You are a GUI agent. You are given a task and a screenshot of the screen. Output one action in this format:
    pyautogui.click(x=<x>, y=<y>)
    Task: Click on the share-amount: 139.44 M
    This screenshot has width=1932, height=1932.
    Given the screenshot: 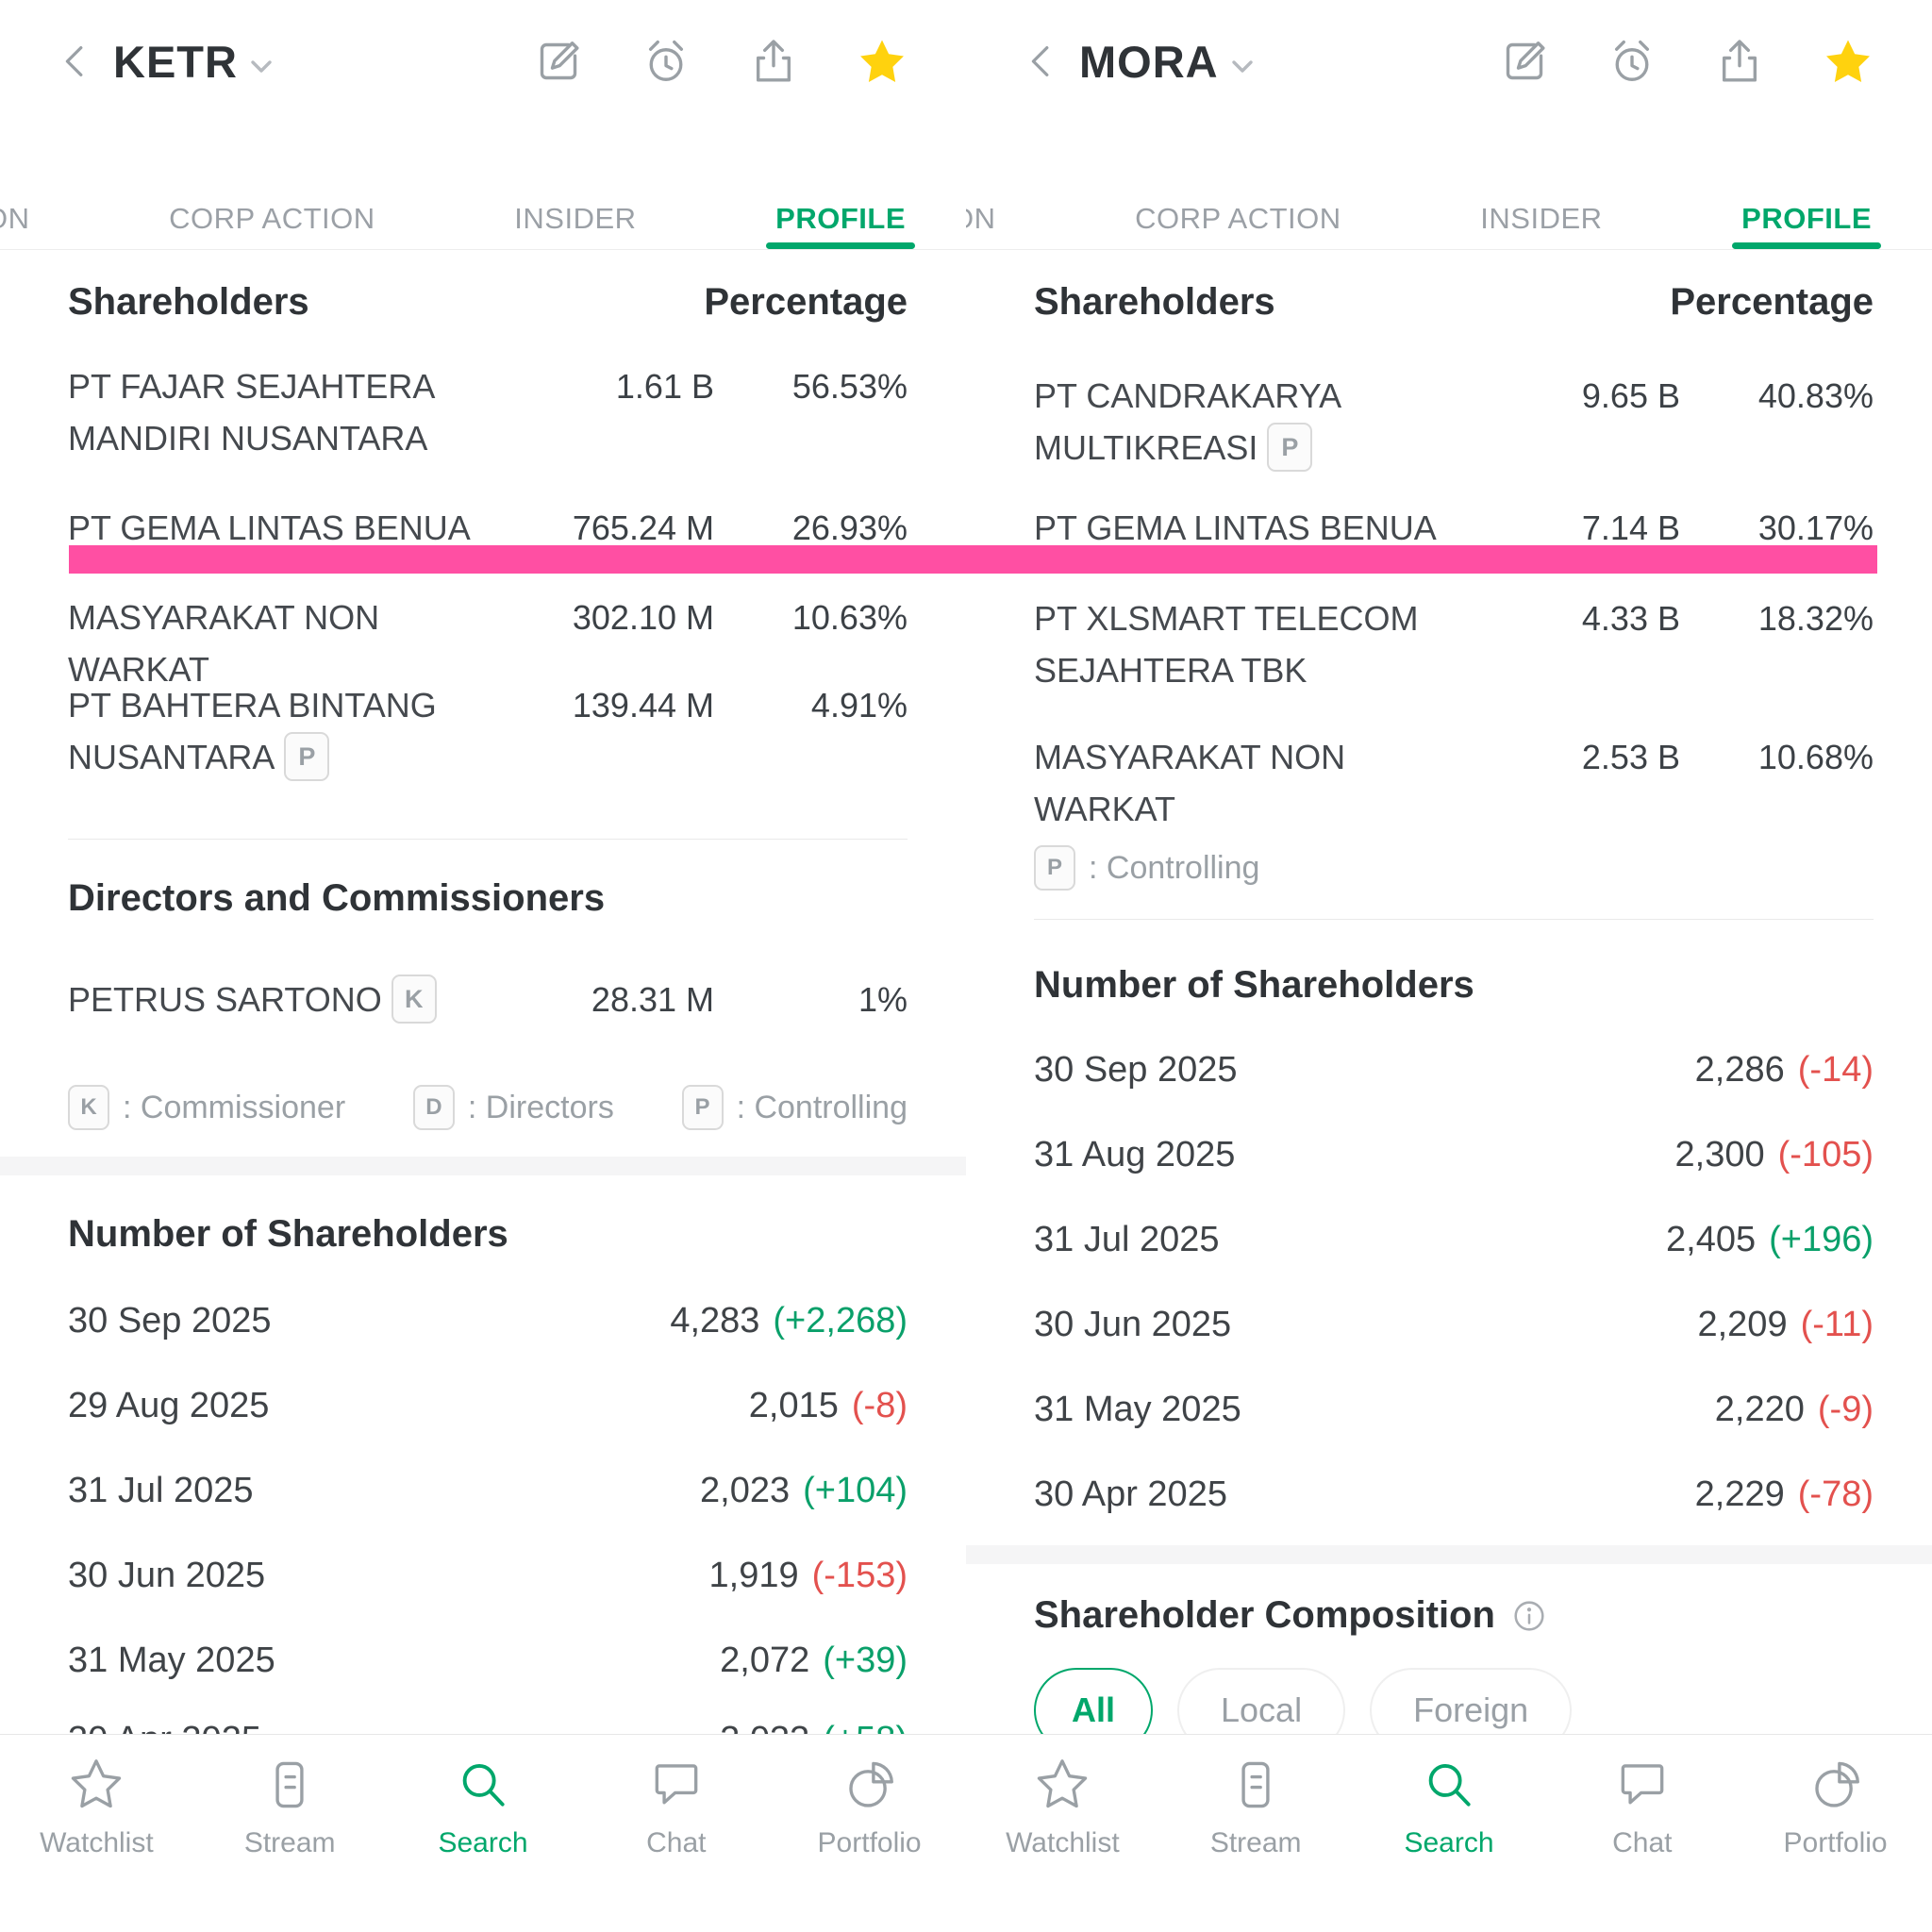 What is the action you would take?
    pyautogui.click(x=643, y=705)
    